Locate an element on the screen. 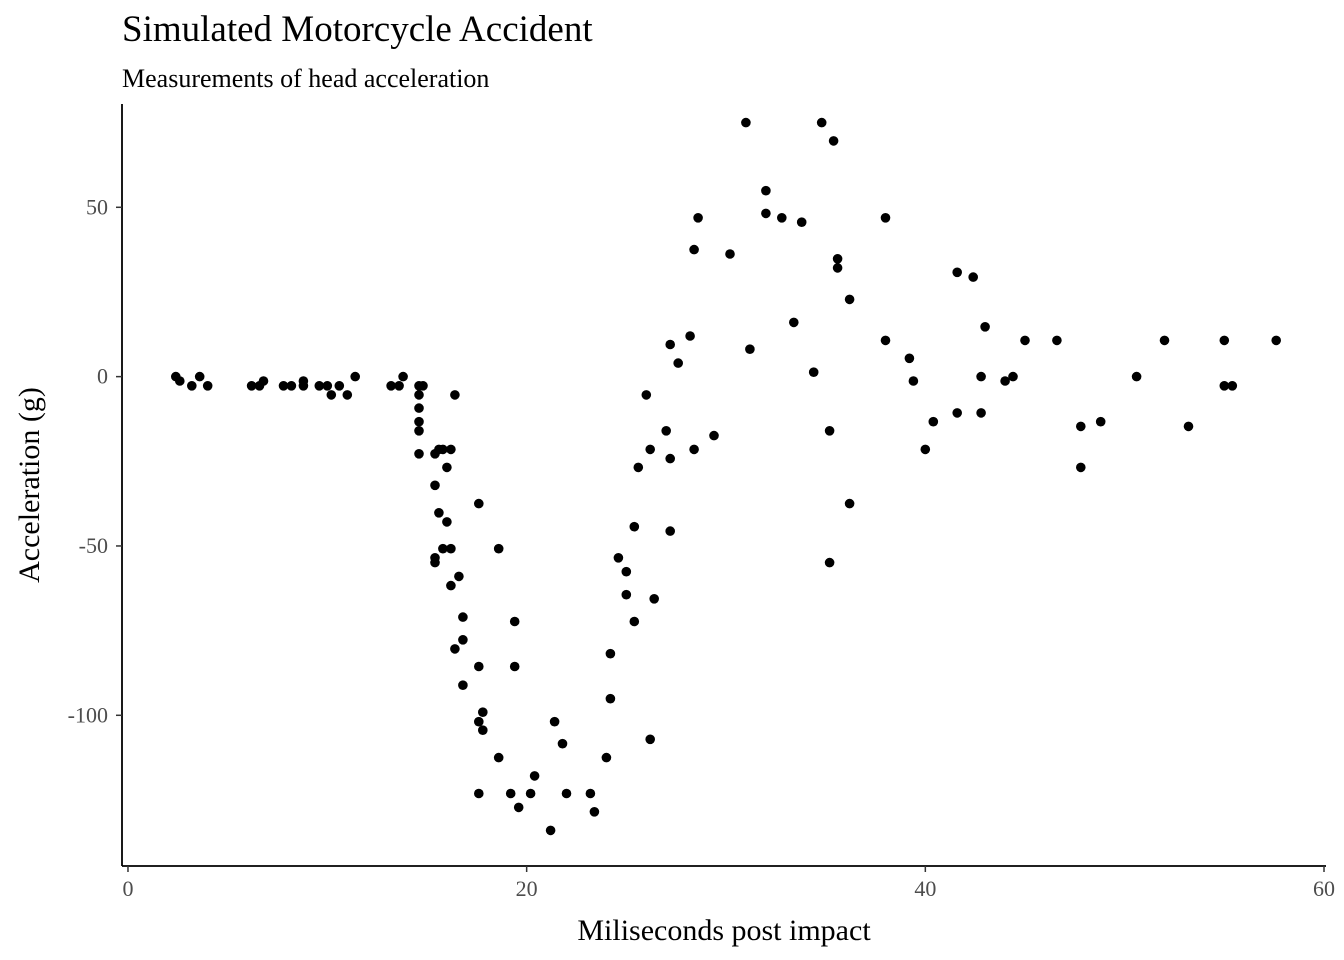  x-tick-label: 60 is located at coordinates (1324, 888).